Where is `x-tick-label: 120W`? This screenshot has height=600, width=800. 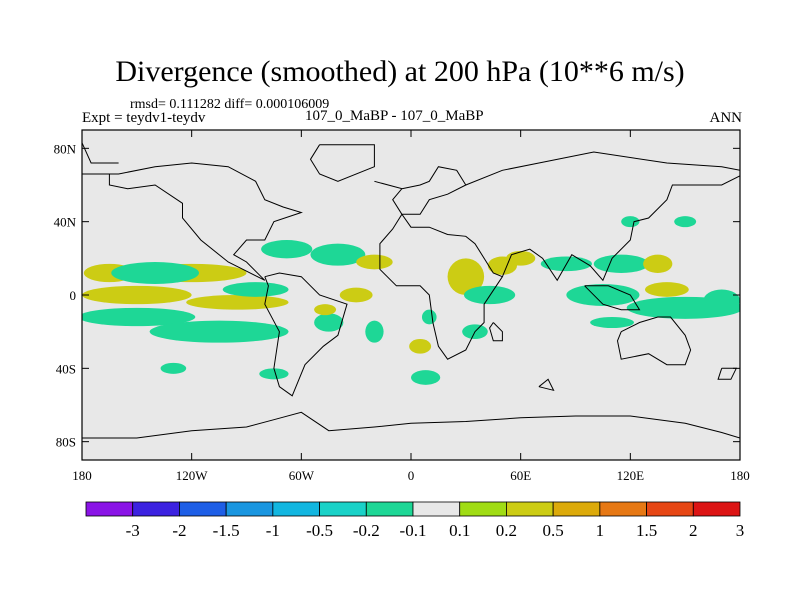 x-tick-label: 120W is located at coordinates (192, 475).